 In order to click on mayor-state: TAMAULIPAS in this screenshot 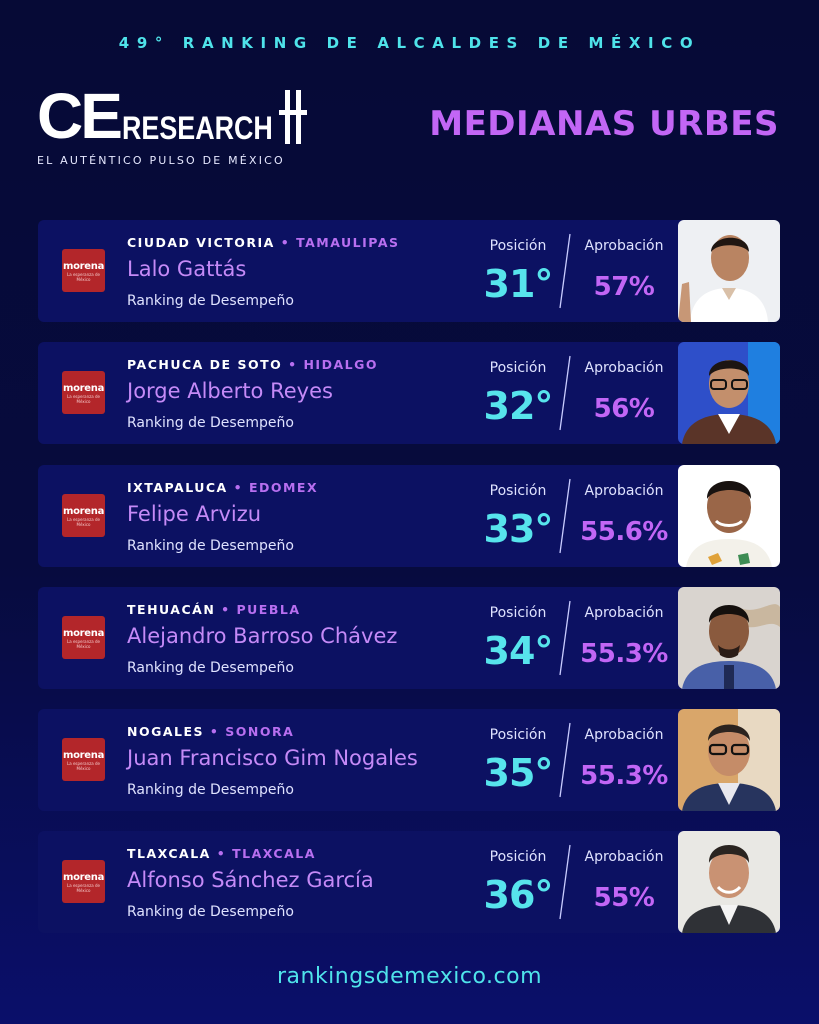, I will do `click(348, 242)`.